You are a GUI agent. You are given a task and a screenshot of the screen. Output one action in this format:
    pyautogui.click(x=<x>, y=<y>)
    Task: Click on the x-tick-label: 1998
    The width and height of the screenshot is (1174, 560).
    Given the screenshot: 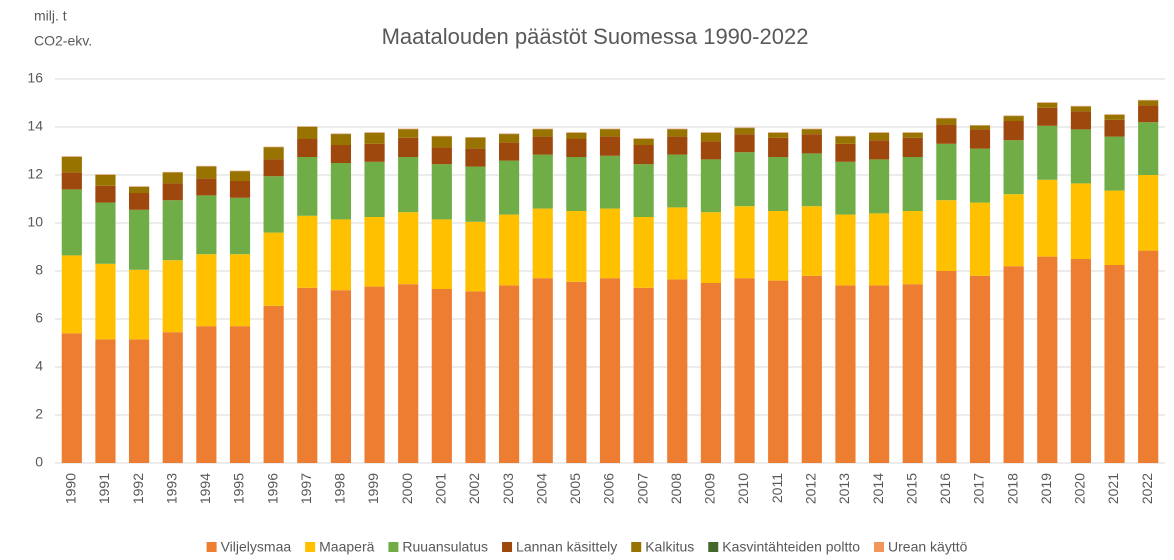 What is the action you would take?
    pyautogui.click(x=340, y=488)
    